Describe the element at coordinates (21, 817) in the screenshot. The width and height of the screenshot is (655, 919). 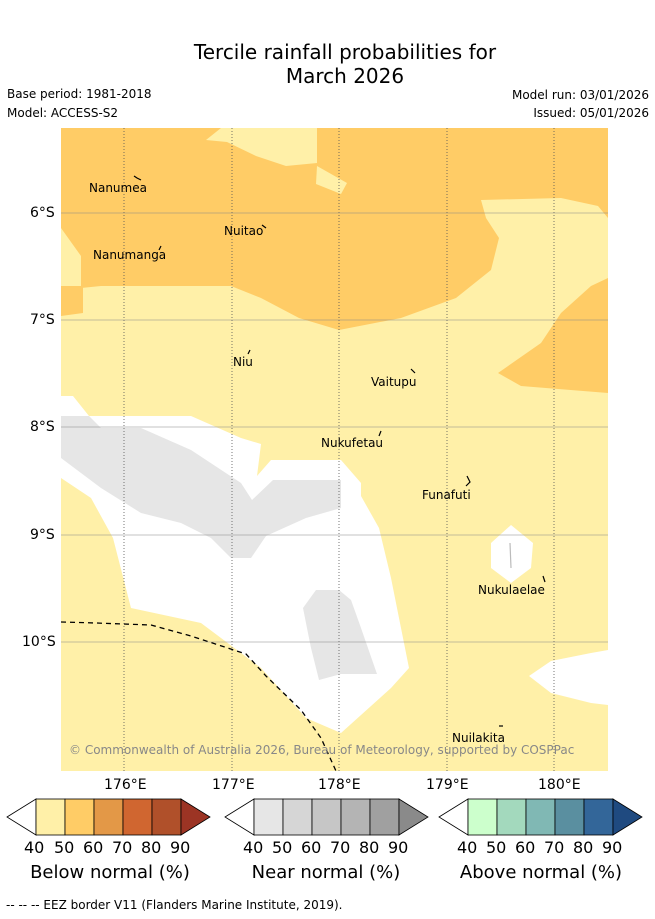
I see `below-colorbar-low-end` at that location.